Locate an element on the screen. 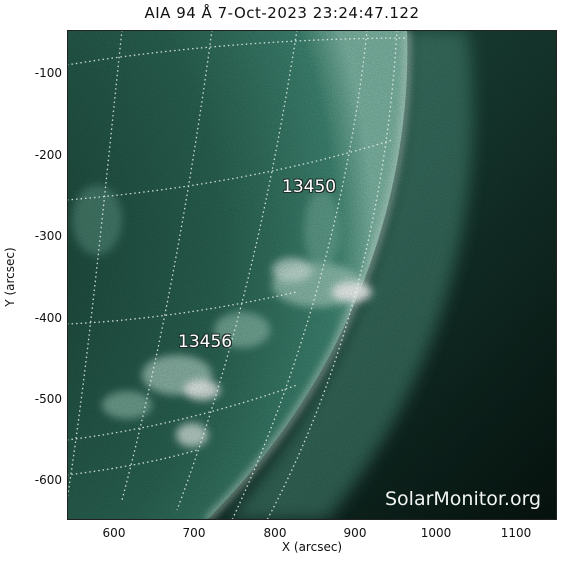  y-tick-label: -600 is located at coordinates (48, 480).